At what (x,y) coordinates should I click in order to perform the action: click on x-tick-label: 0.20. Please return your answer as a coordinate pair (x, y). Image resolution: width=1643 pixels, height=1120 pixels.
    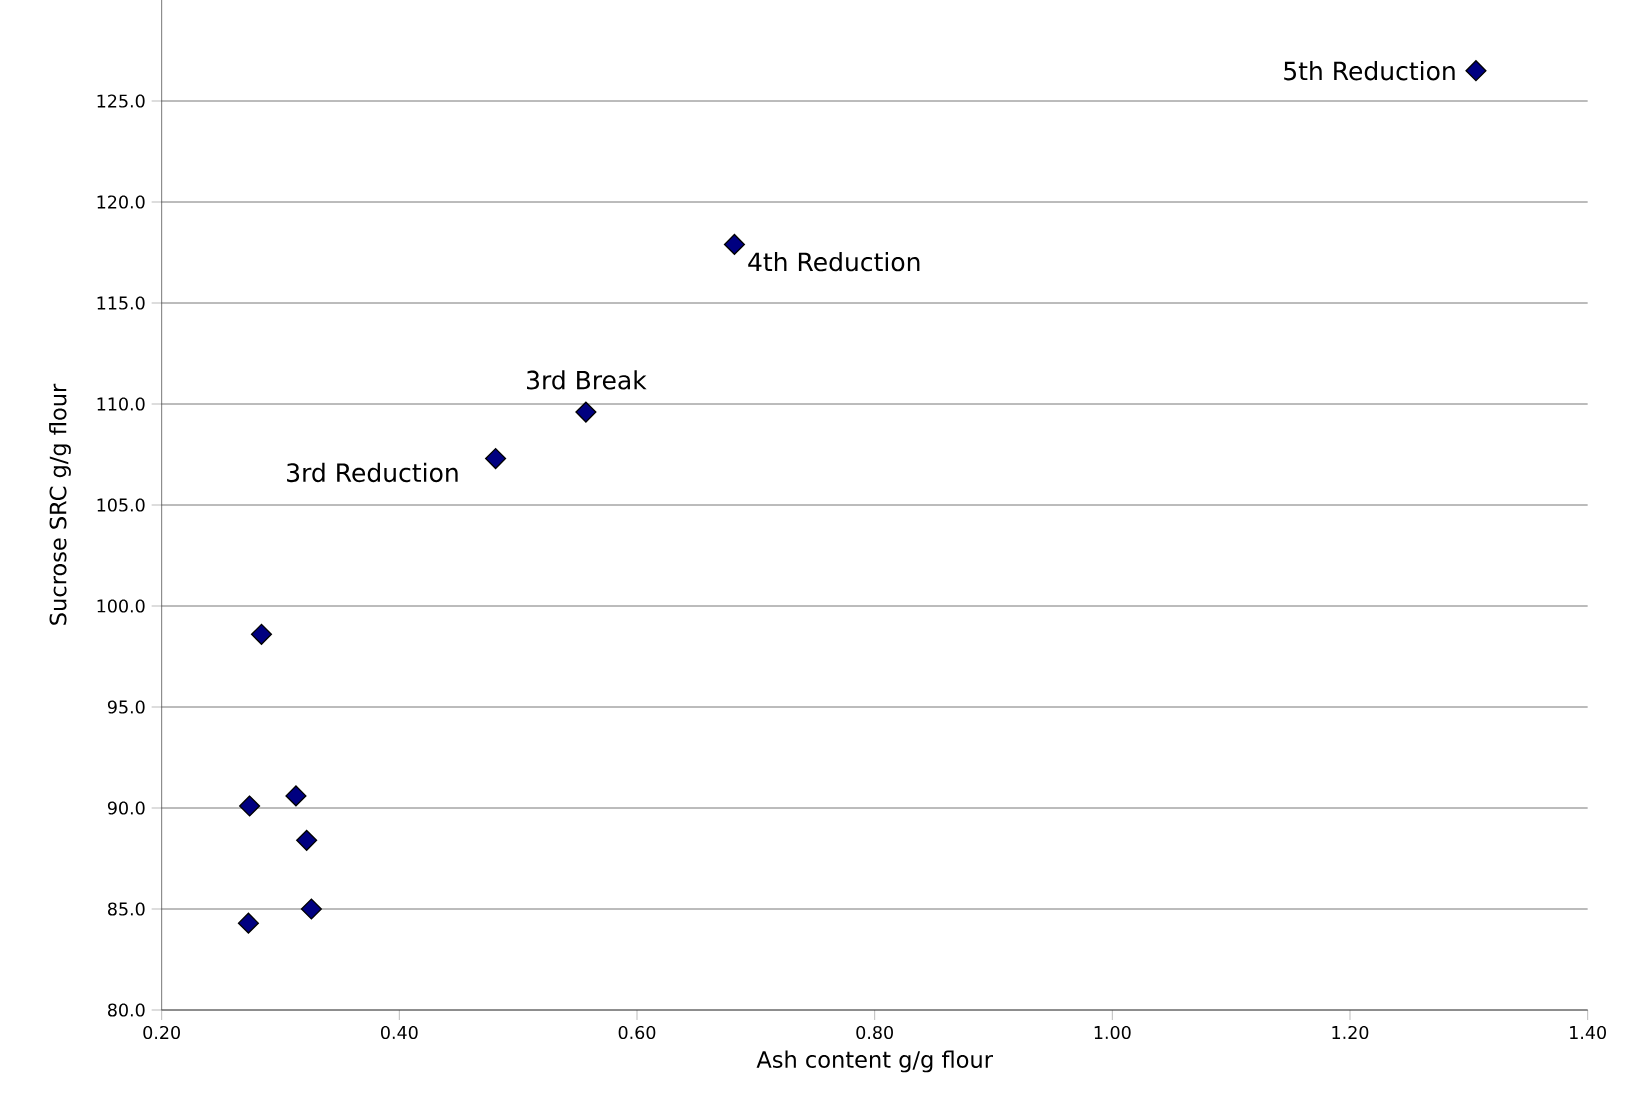
    Looking at the image, I should click on (161, 1032).